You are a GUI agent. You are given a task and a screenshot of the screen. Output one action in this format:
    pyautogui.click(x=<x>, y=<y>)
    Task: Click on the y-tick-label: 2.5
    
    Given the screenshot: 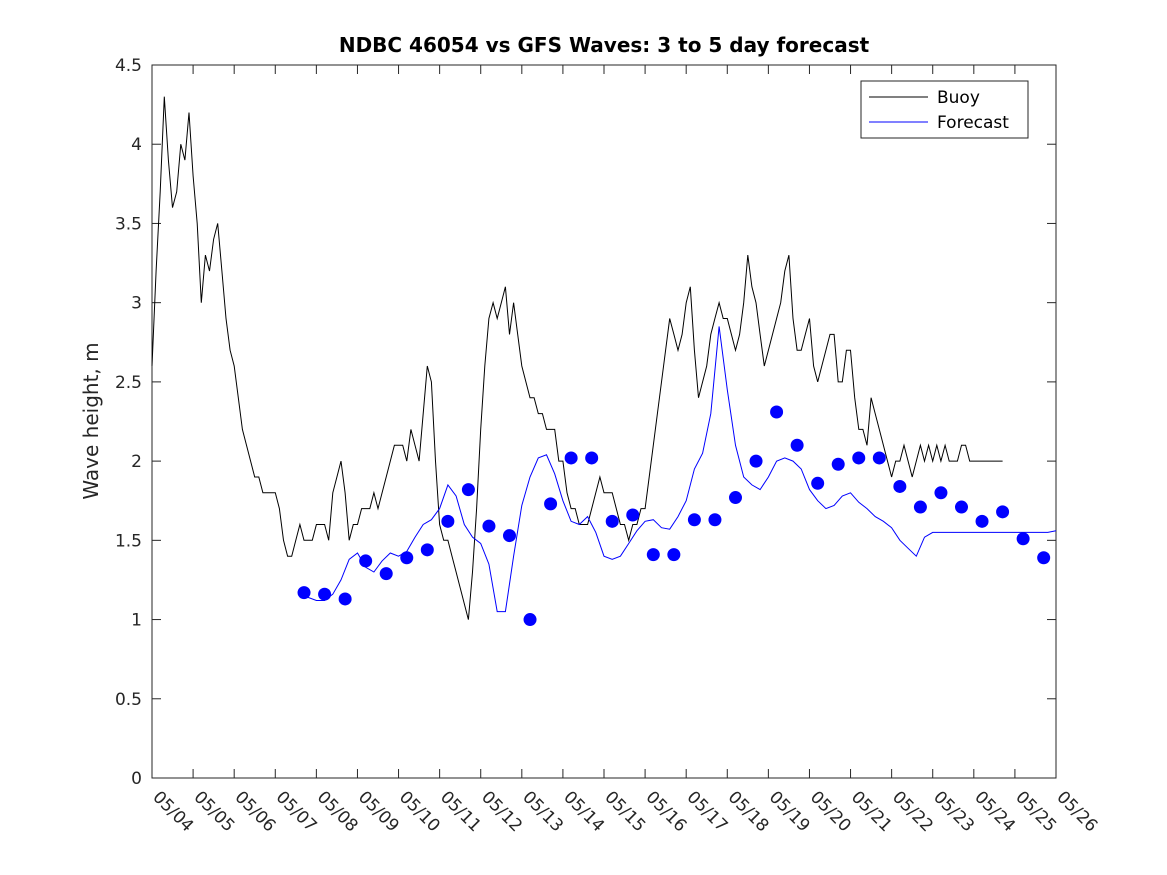 What is the action you would take?
    pyautogui.click(x=128, y=383)
    